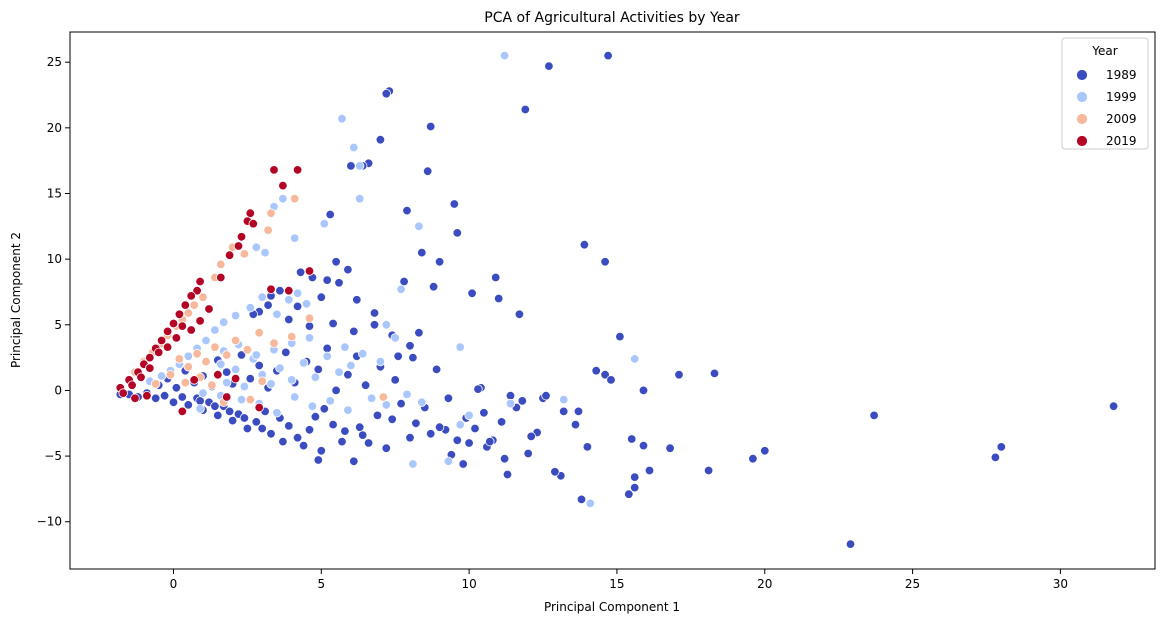  What do you see at coordinates (912, 584) in the screenshot?
I see `x-tick-label: 25` at bounding box center [912, 584].